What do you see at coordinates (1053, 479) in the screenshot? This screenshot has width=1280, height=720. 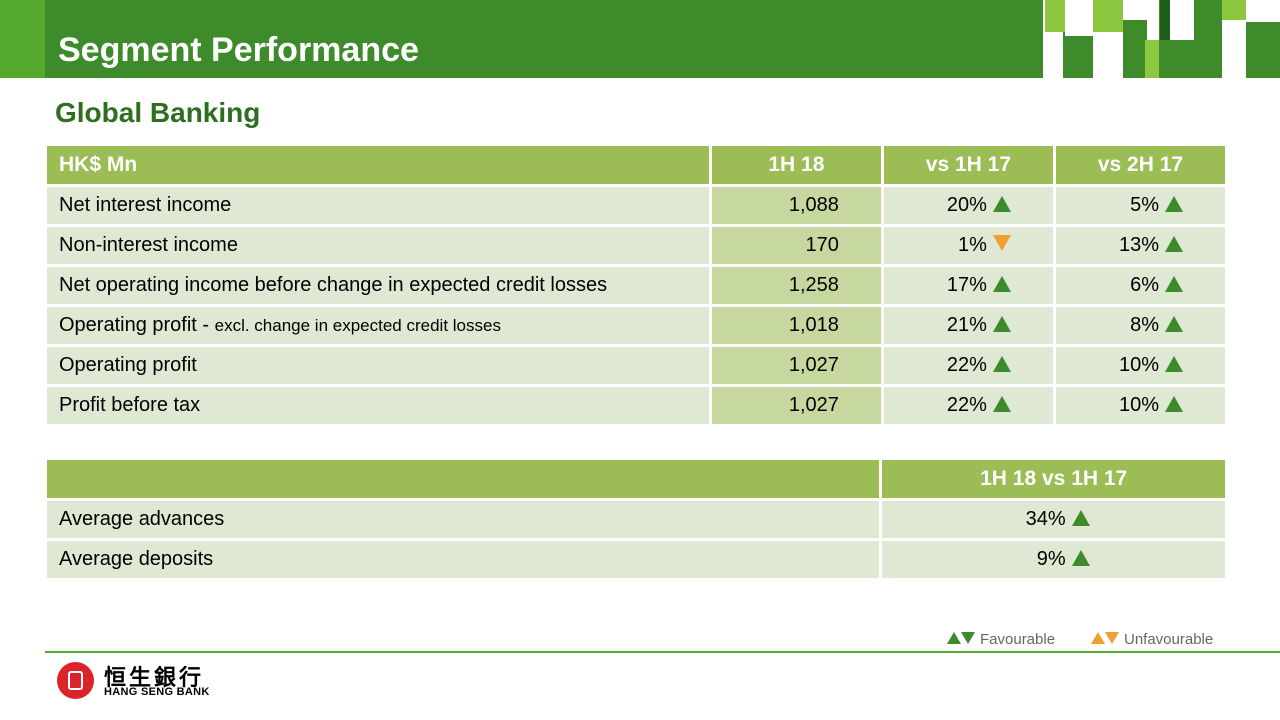 I see `column-header: 1H 18 vs 1H 17` at bounding box center [1053, 479].